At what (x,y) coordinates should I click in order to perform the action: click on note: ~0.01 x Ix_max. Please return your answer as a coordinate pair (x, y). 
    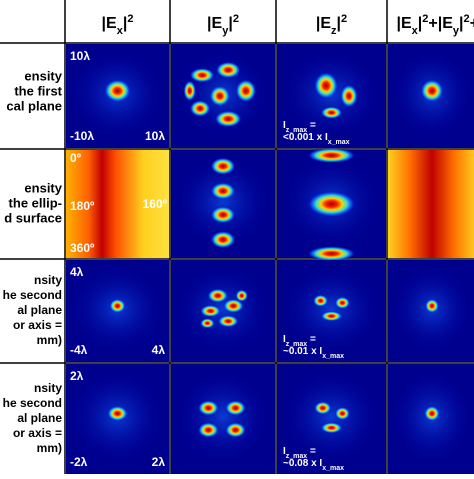
    Looking at the image, I should click on (313, 353).